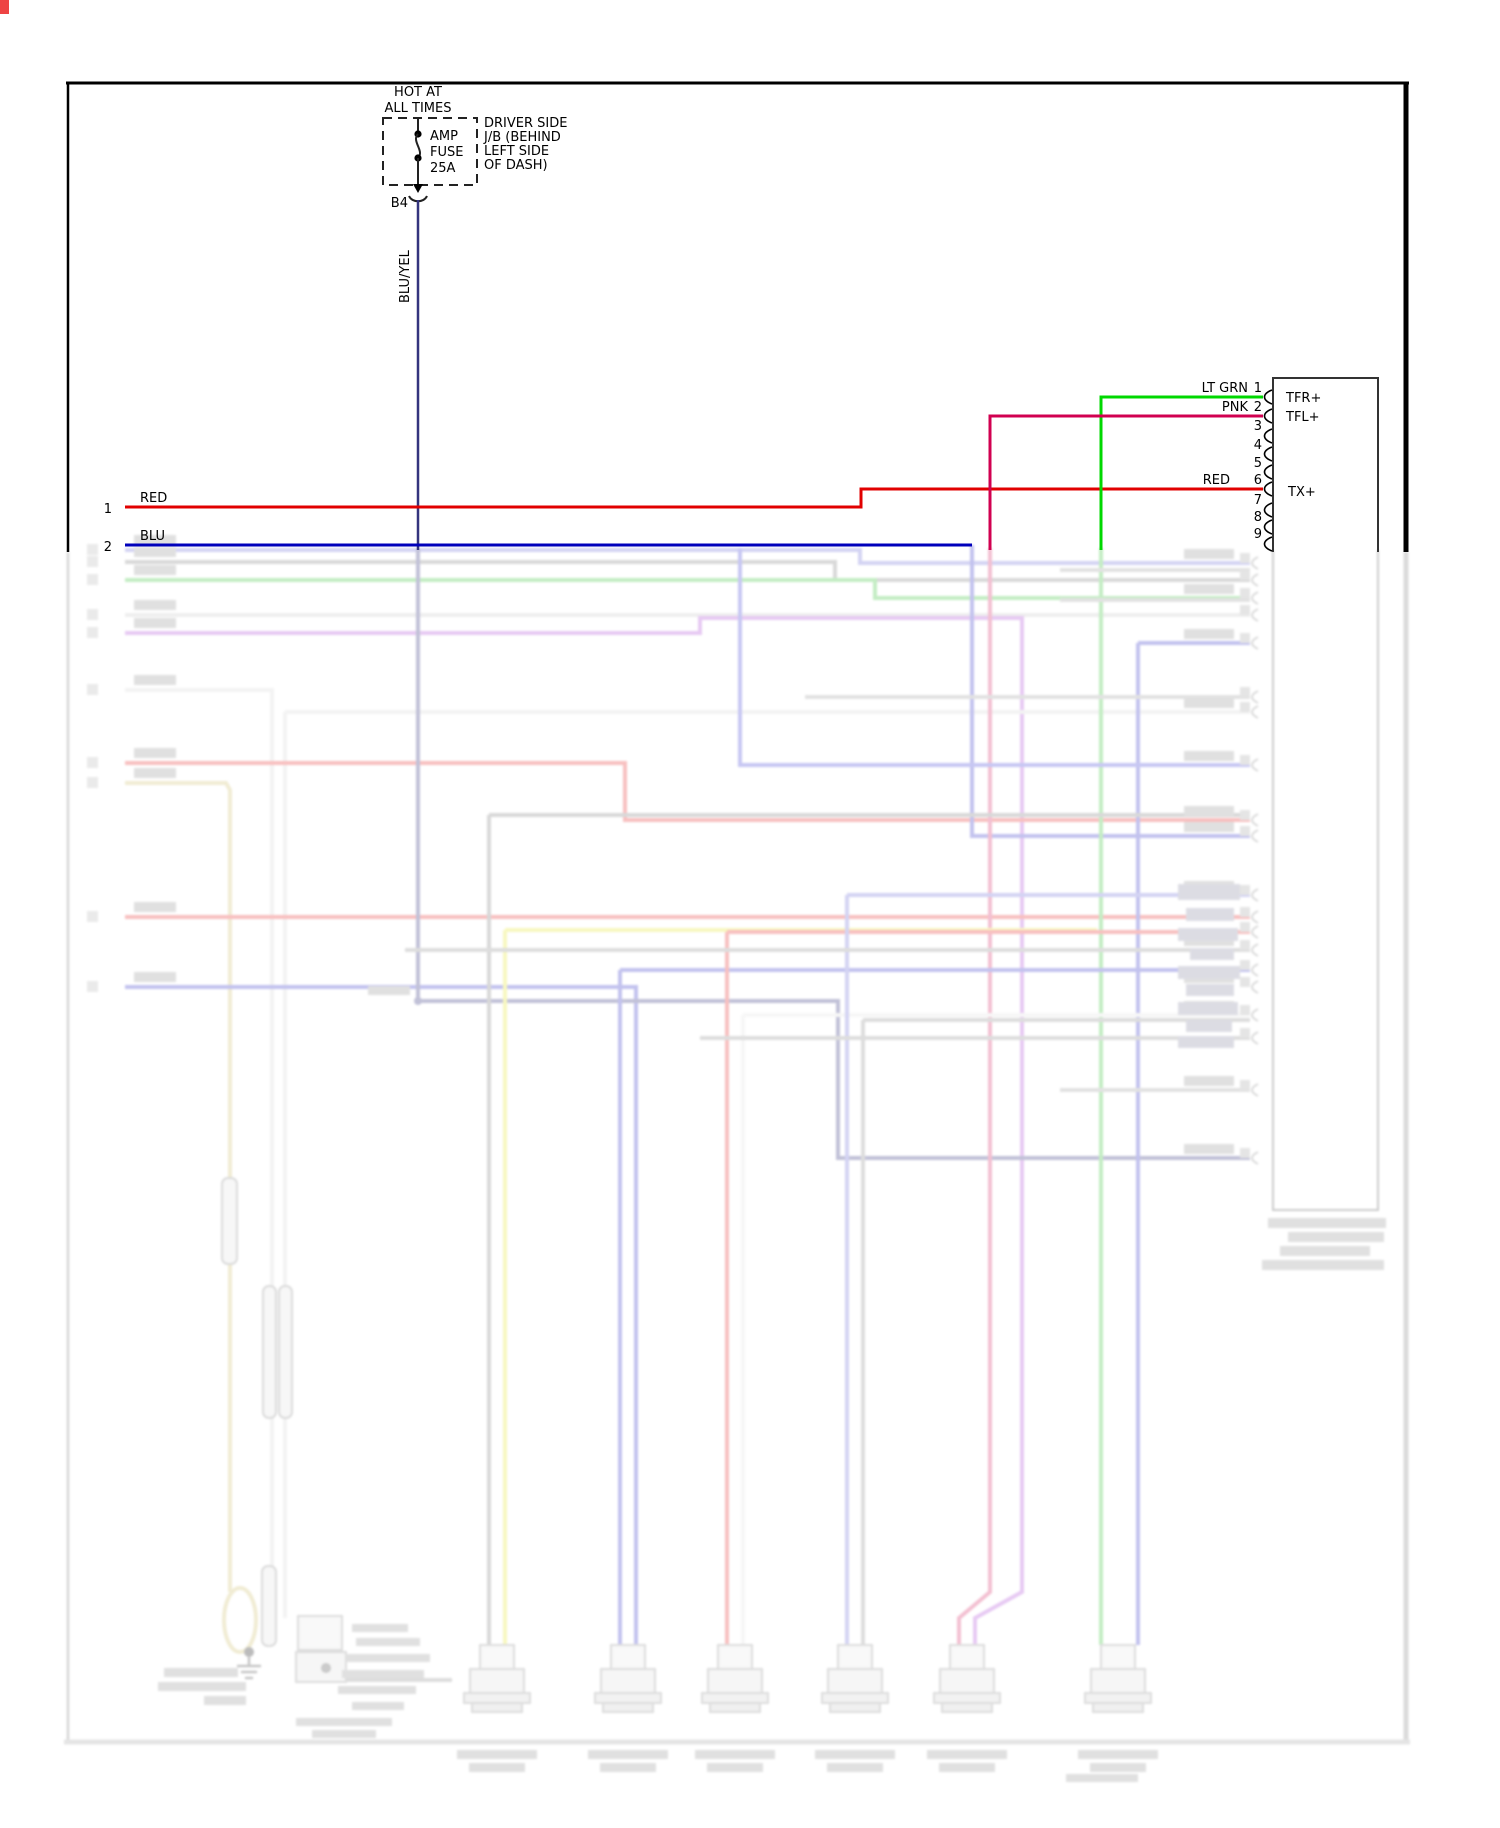 The height and width of the screenshot is (1828, 1500). What do you see at coordinates (1235, 407) in the screenshot?
I see `pnk-wire-label: PNK` at bounding box center [1235, 407].